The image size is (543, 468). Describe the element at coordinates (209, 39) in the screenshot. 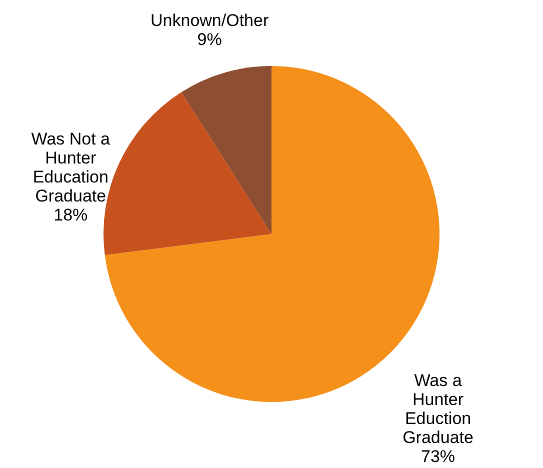

I see `data-label: 9%` at that location.